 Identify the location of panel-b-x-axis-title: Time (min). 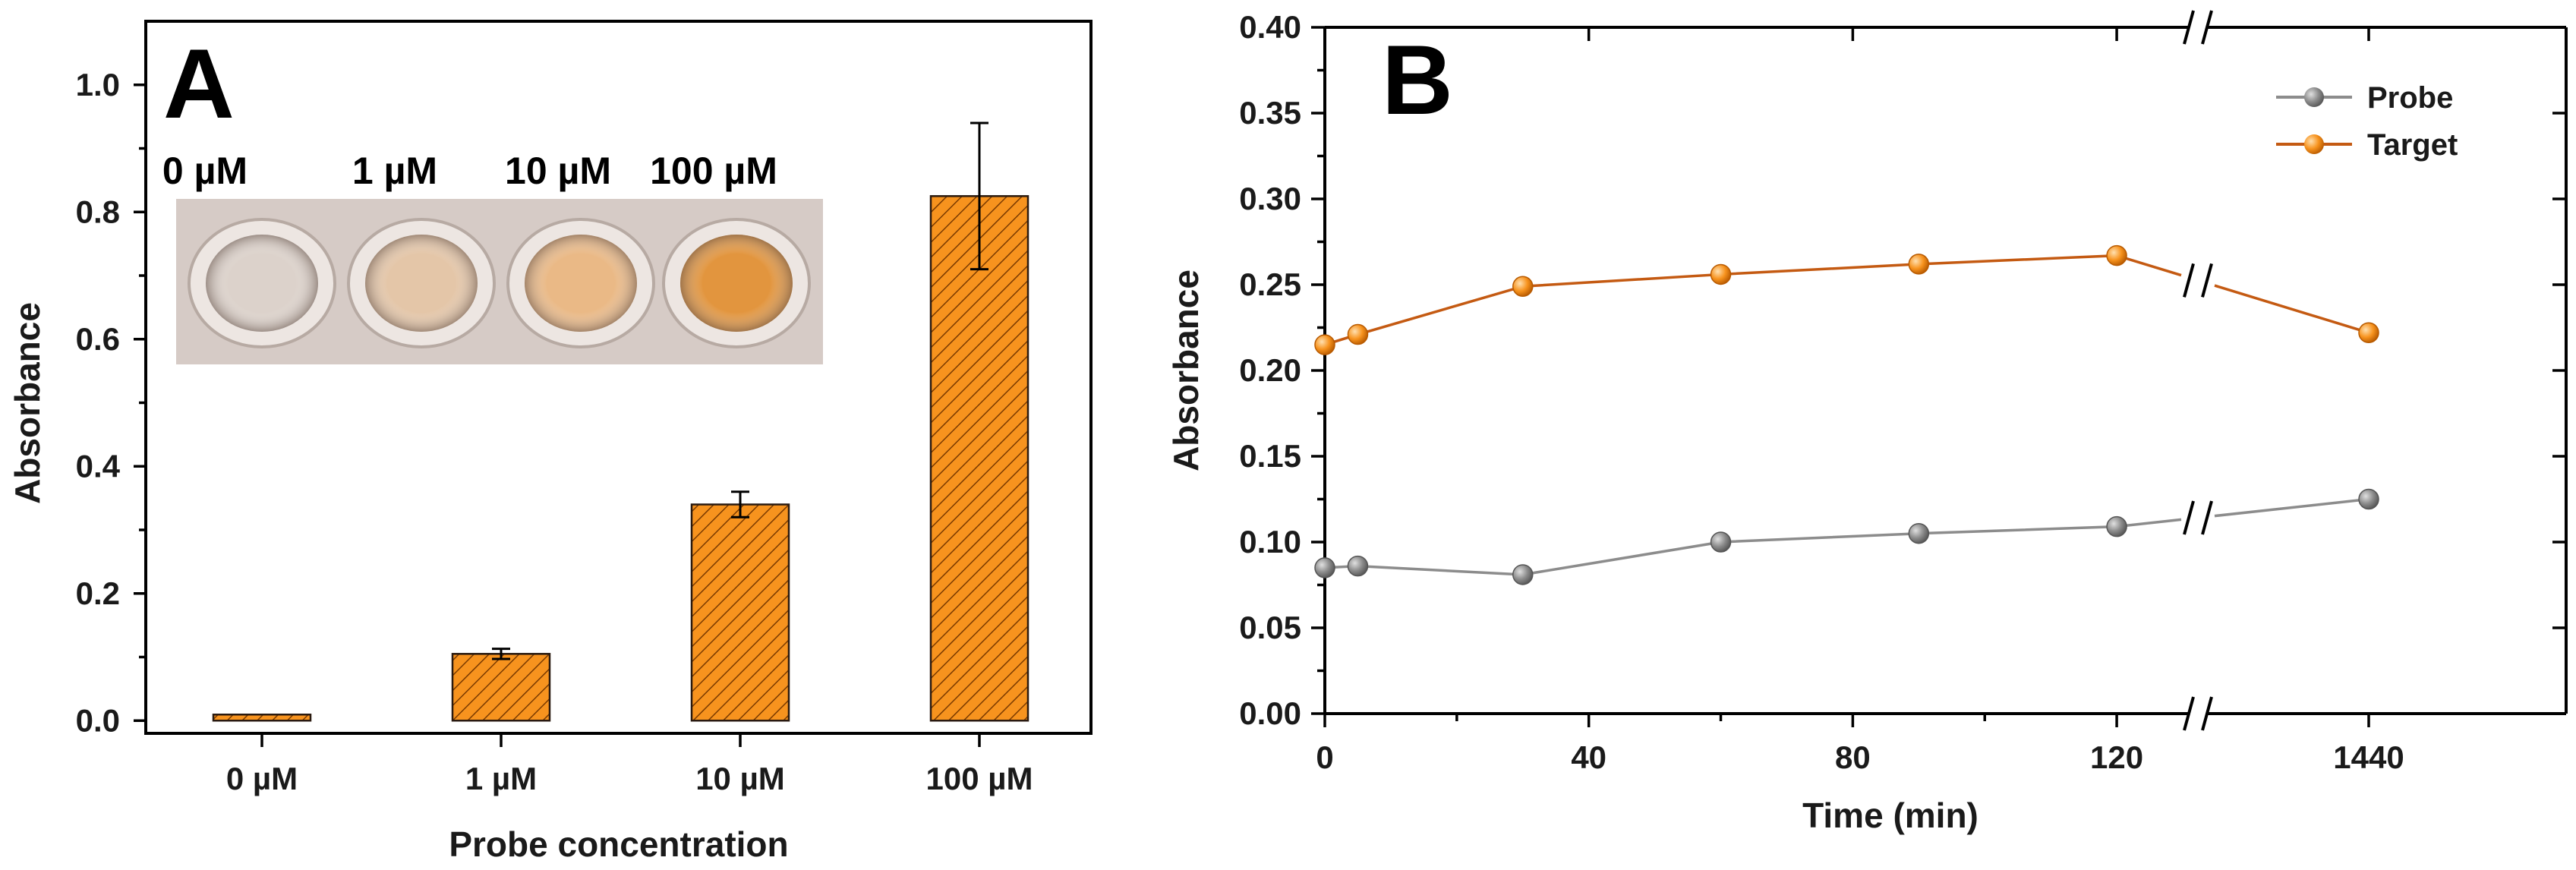
(1890, 815).